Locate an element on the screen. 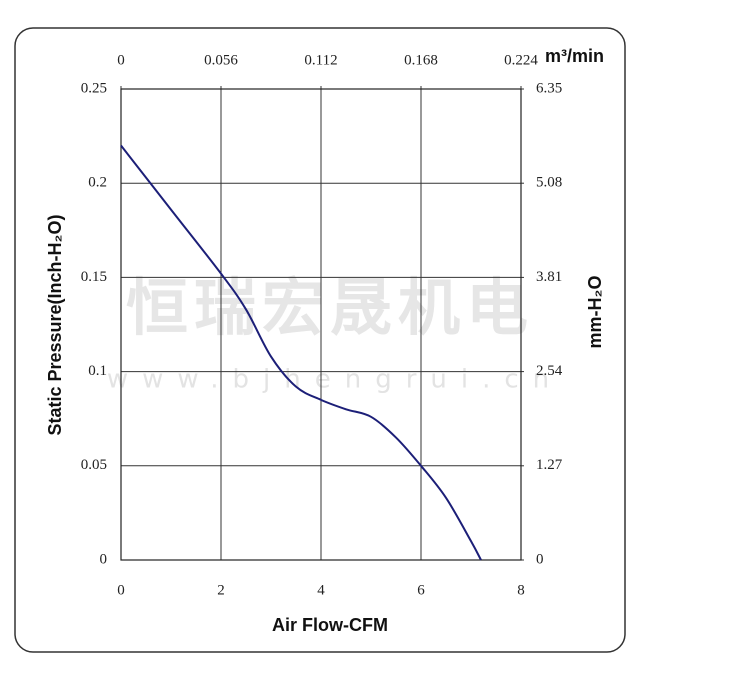  y-tick-label: 0.15 is located at coordinates (94, 277).